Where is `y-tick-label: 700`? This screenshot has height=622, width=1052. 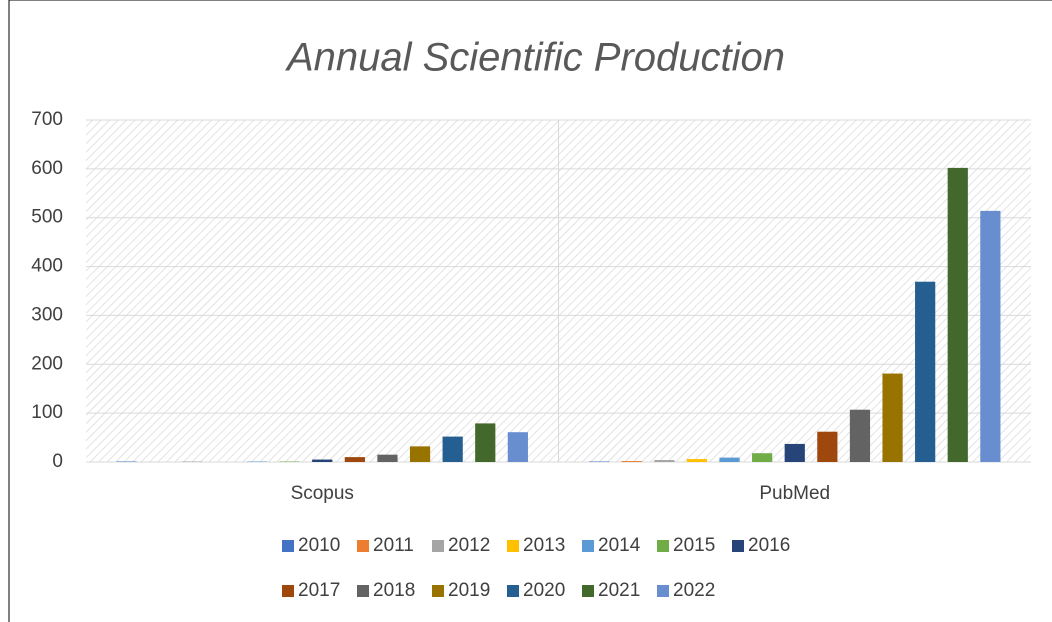
y-tick-label: 700 is located at coordinates (47, 119).